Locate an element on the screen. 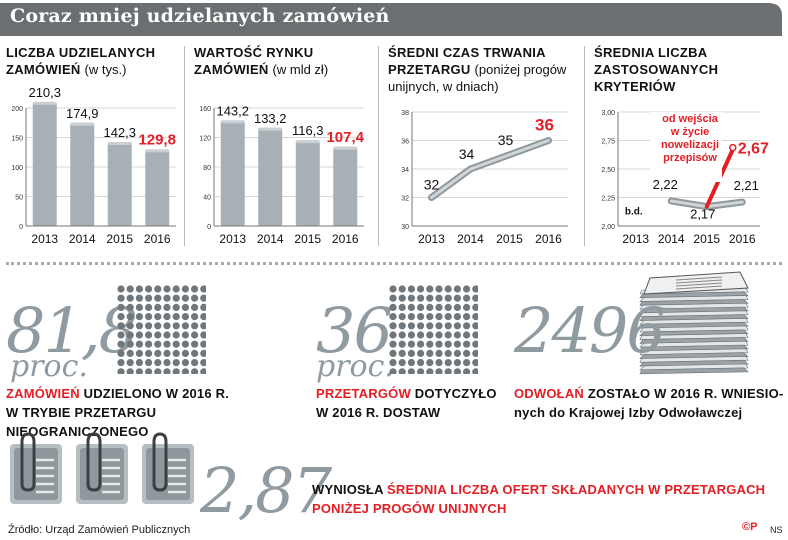  y-tick-label: 50 is located at coordinates (19, 198).